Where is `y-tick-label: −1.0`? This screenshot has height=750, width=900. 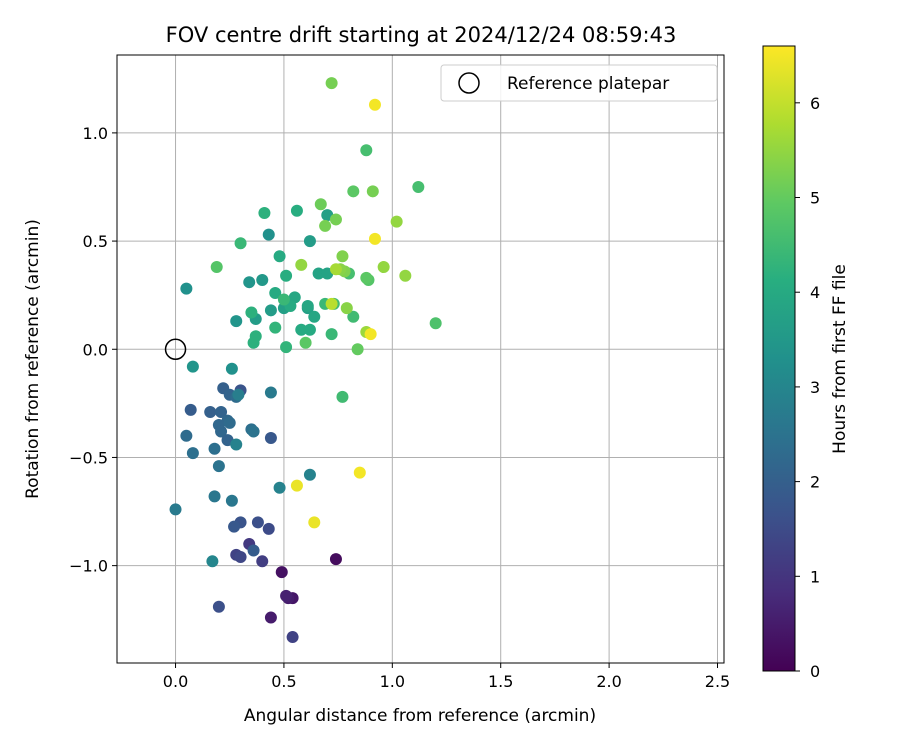 y-tick-label: −1.0 is located at coordinates (88, 566).